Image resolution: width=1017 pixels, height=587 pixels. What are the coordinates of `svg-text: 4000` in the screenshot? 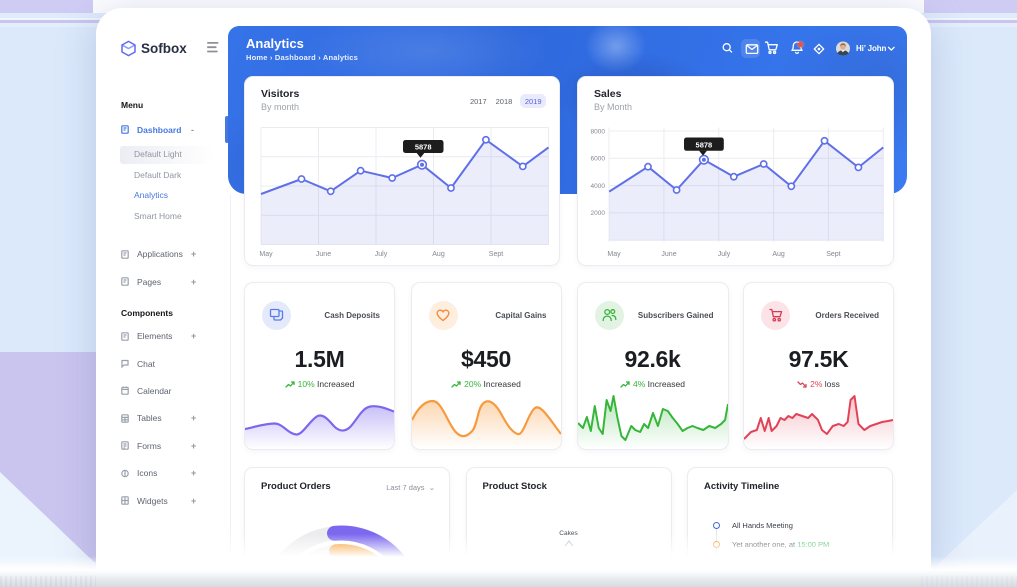 It's located at (598, 186).